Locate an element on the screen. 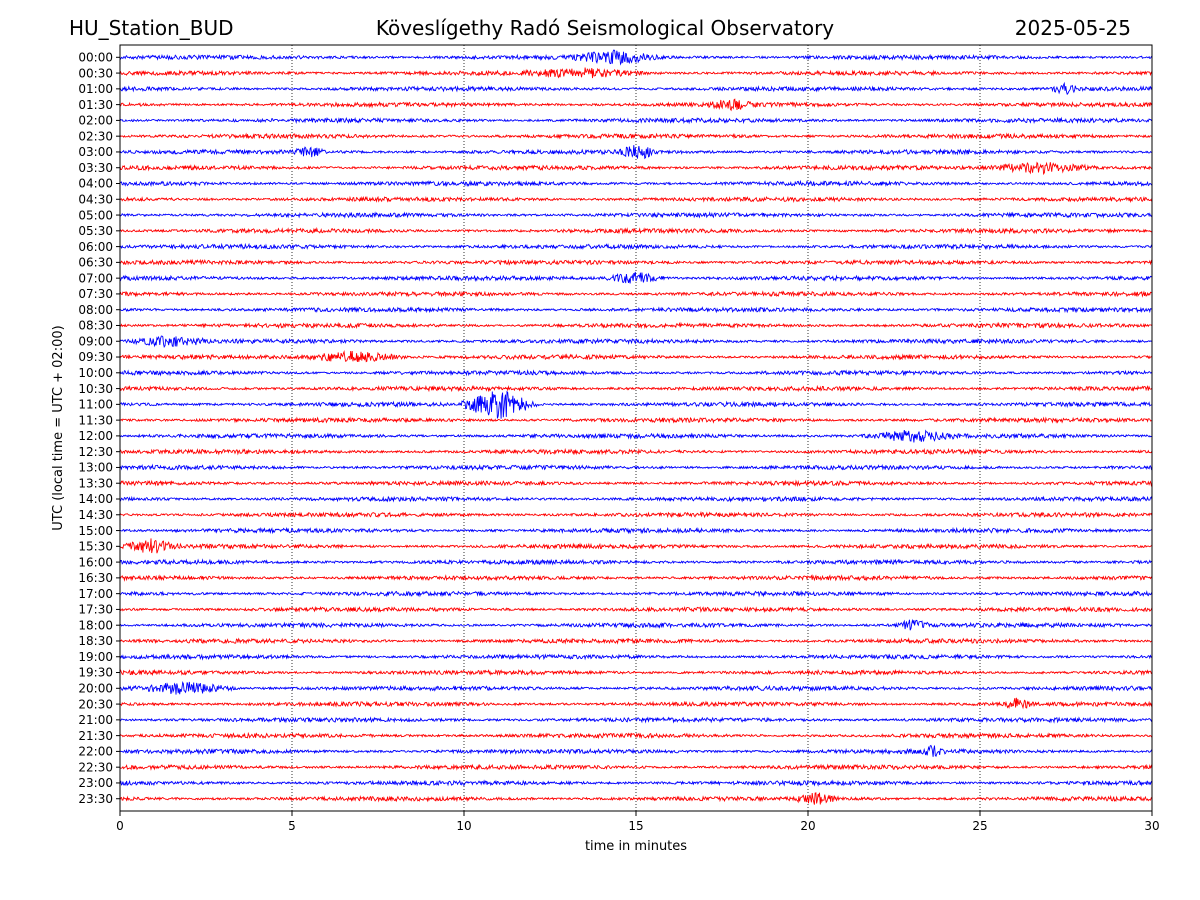 This screenshot has width=1200, height=900. y-tick-label: 22:30 is located at coordinates (95, 767).